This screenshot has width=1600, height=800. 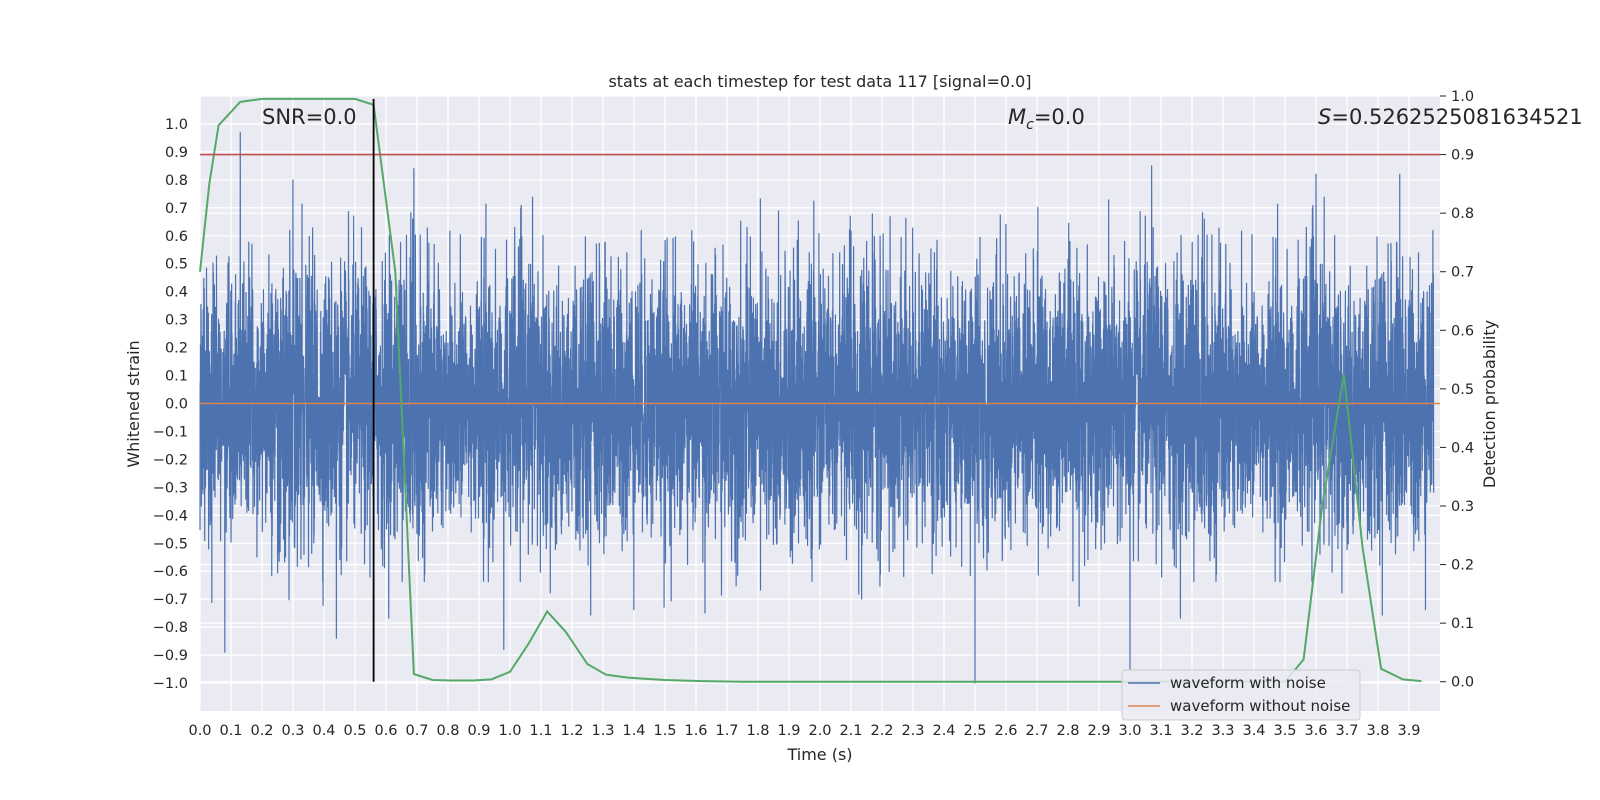 What do you see at coordinates (176, 209) in the screenshot?
I see `y-tick-label: 0.7` at bounding box center [176, 209].